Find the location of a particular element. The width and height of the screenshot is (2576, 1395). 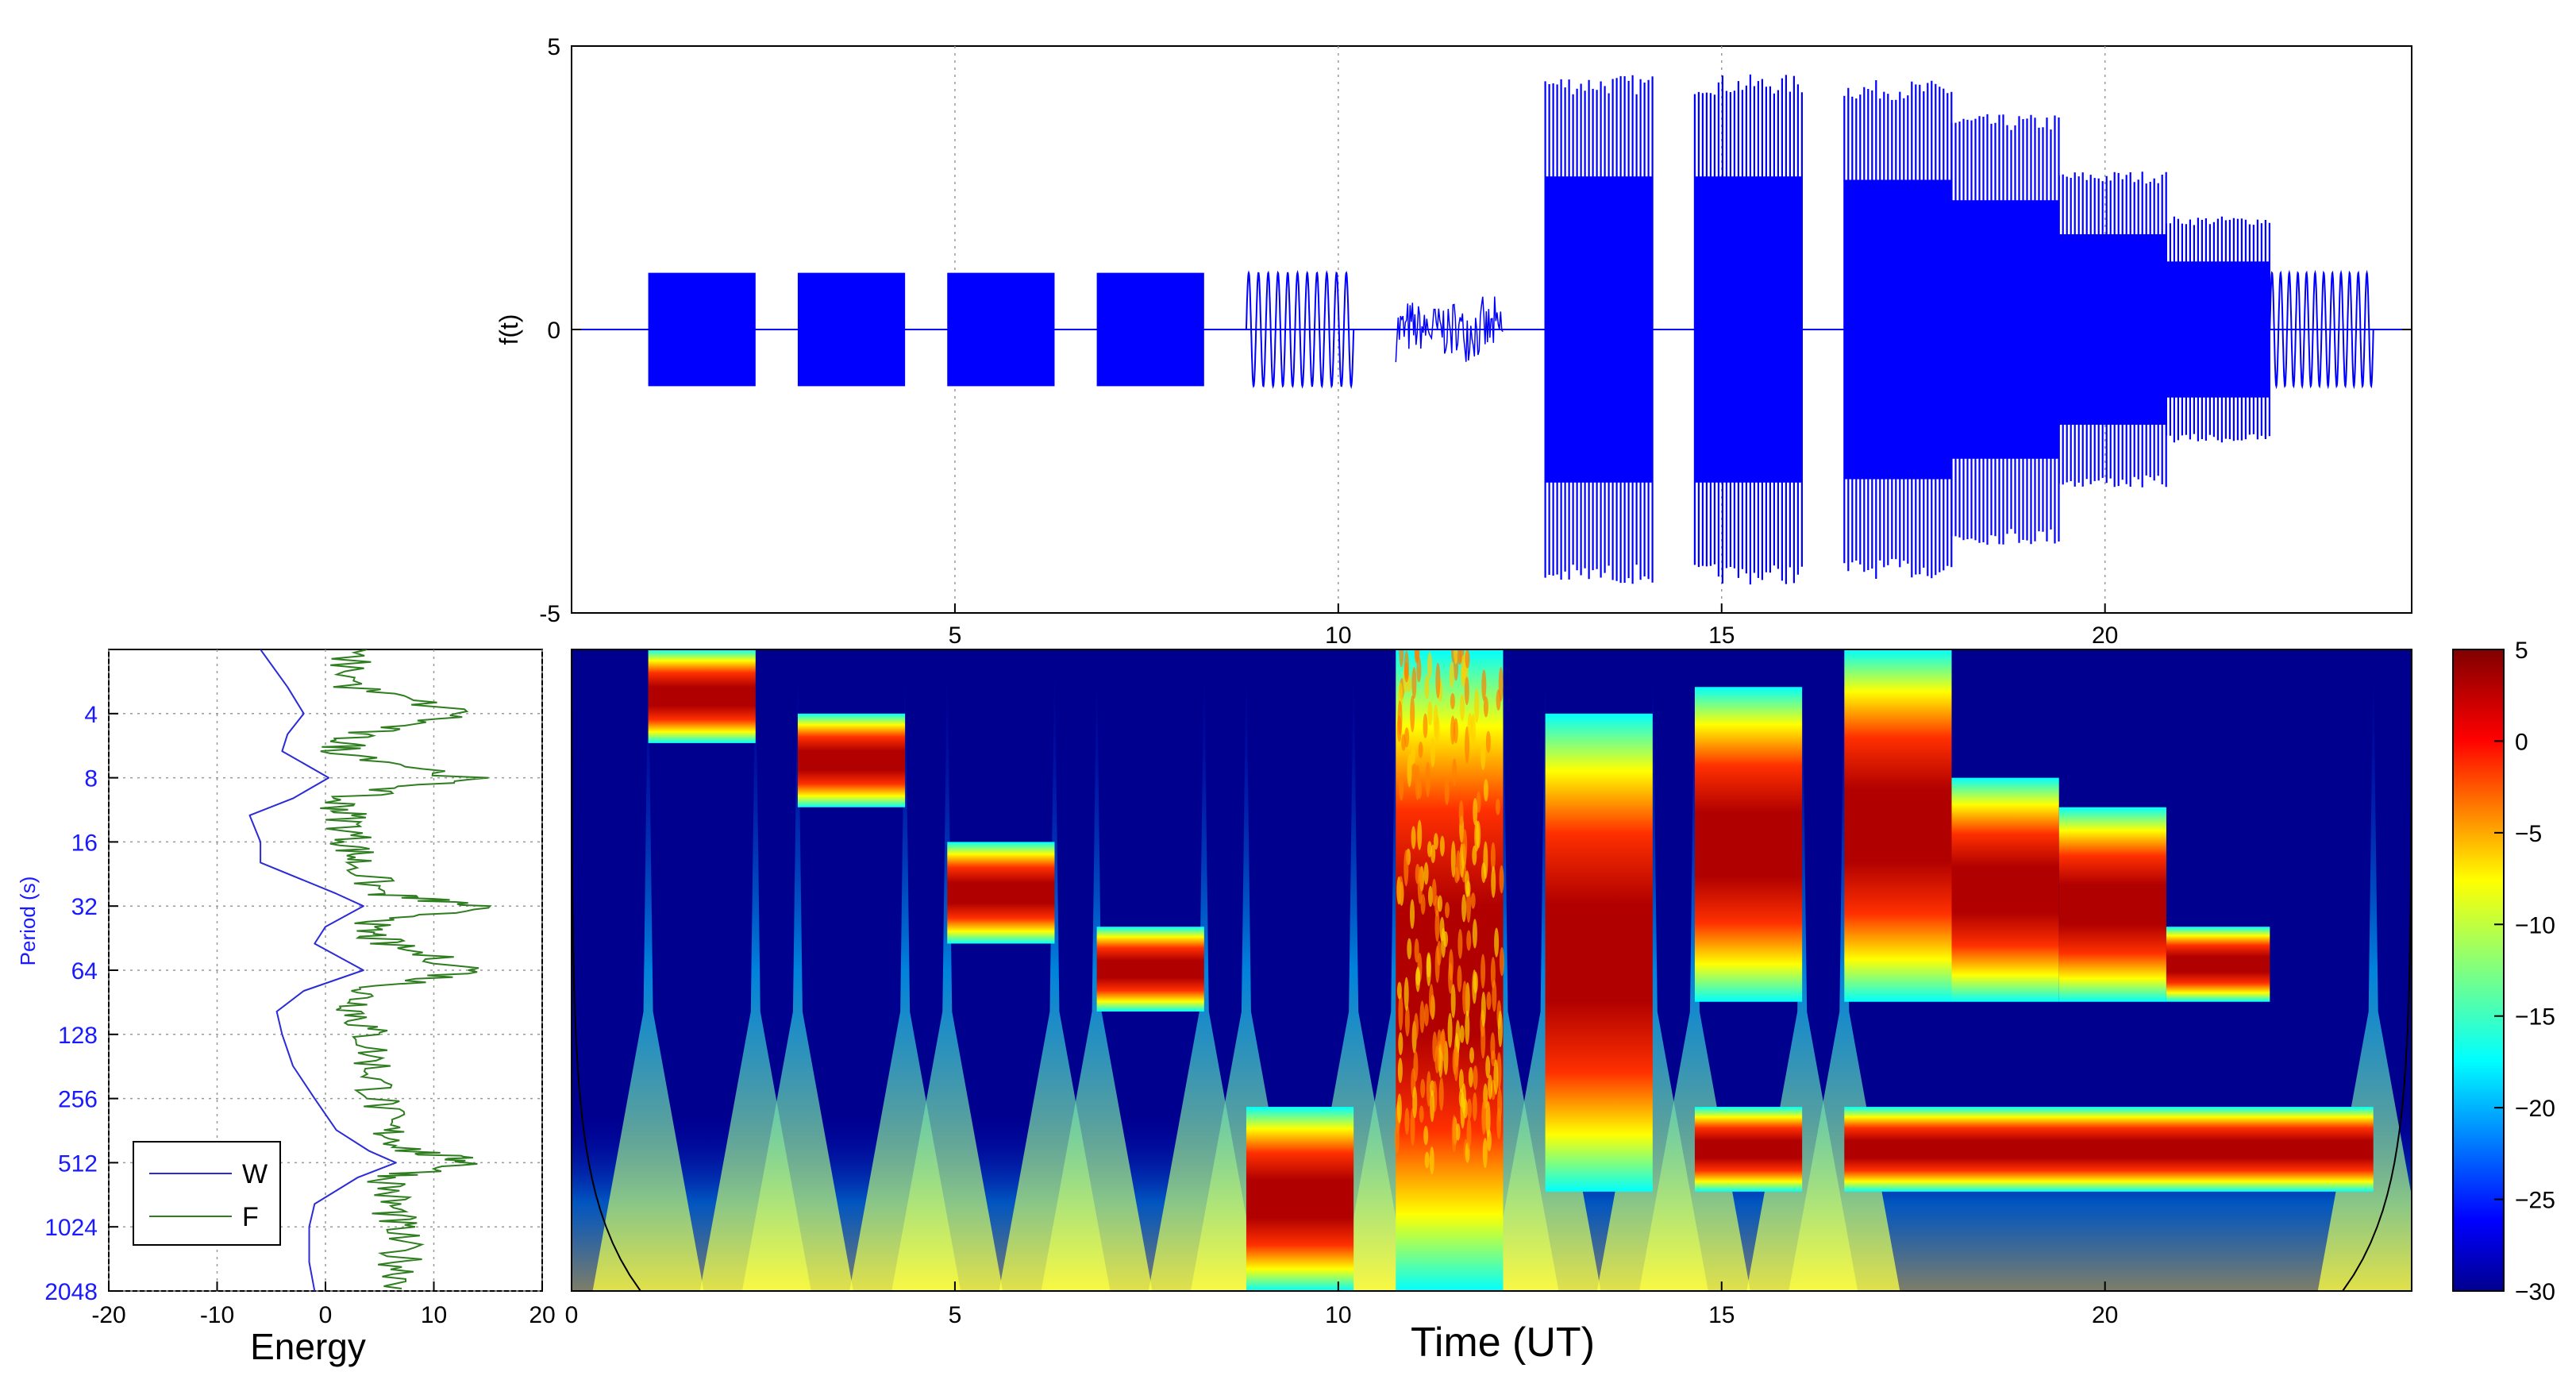

legend-box is located at coordinates (207, 1193).